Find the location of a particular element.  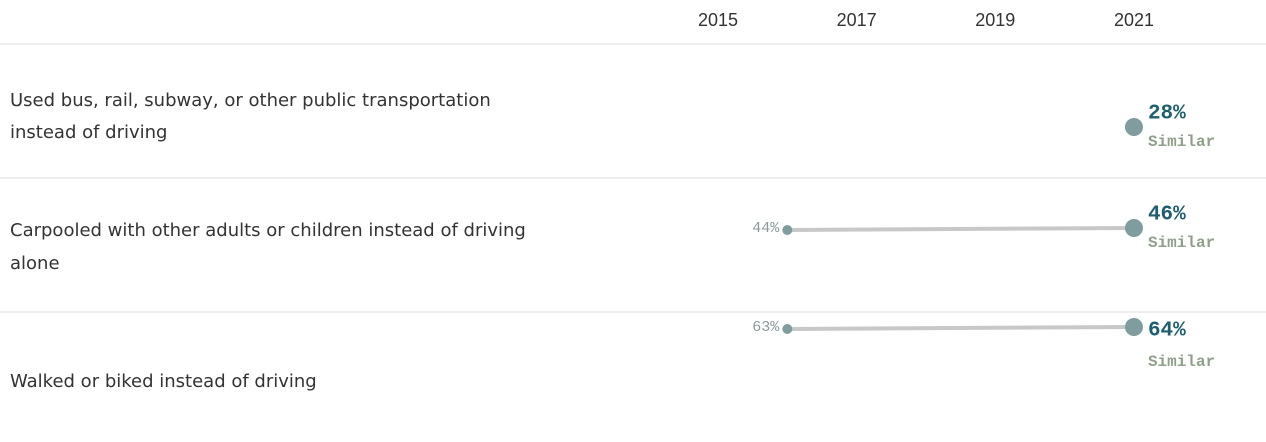

x-tick-label: 2015 is located at coordinates (718, 20).